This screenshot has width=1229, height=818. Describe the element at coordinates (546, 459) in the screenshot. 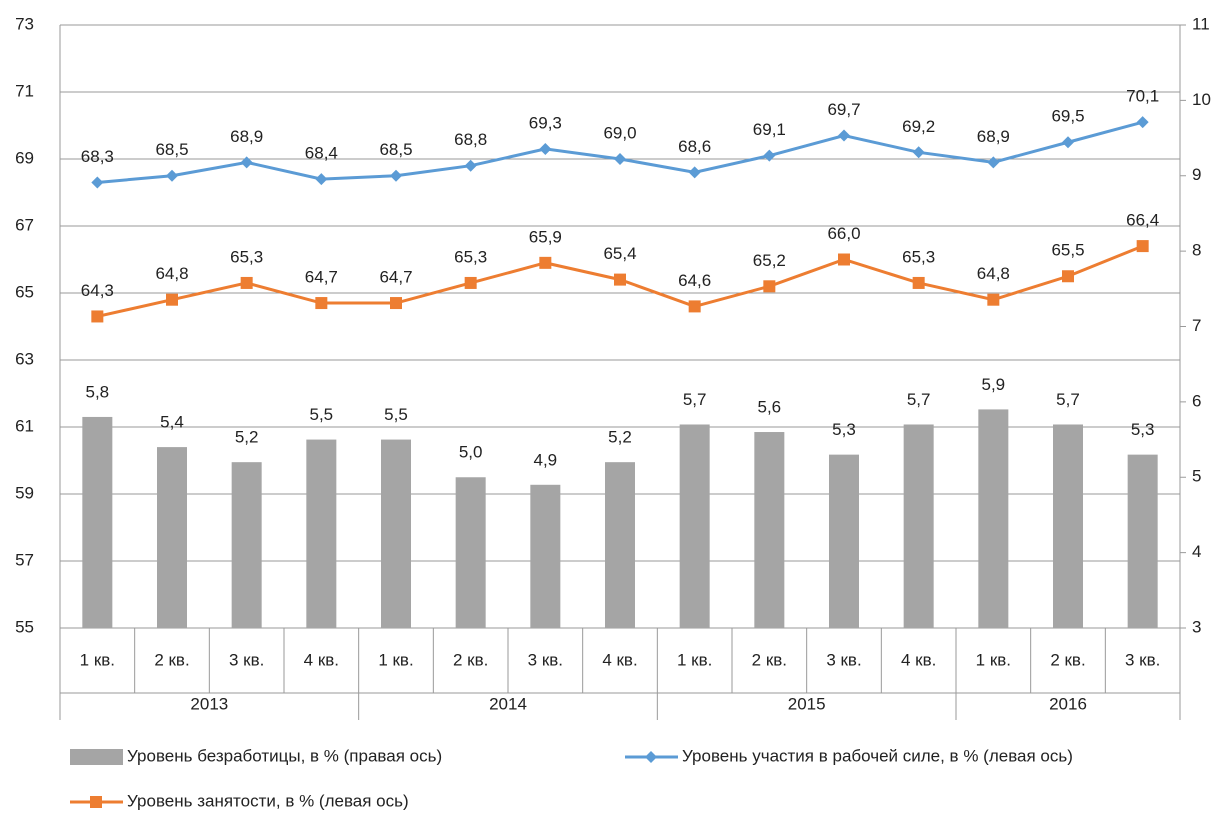

I see `data-label: 4,9` at that location.